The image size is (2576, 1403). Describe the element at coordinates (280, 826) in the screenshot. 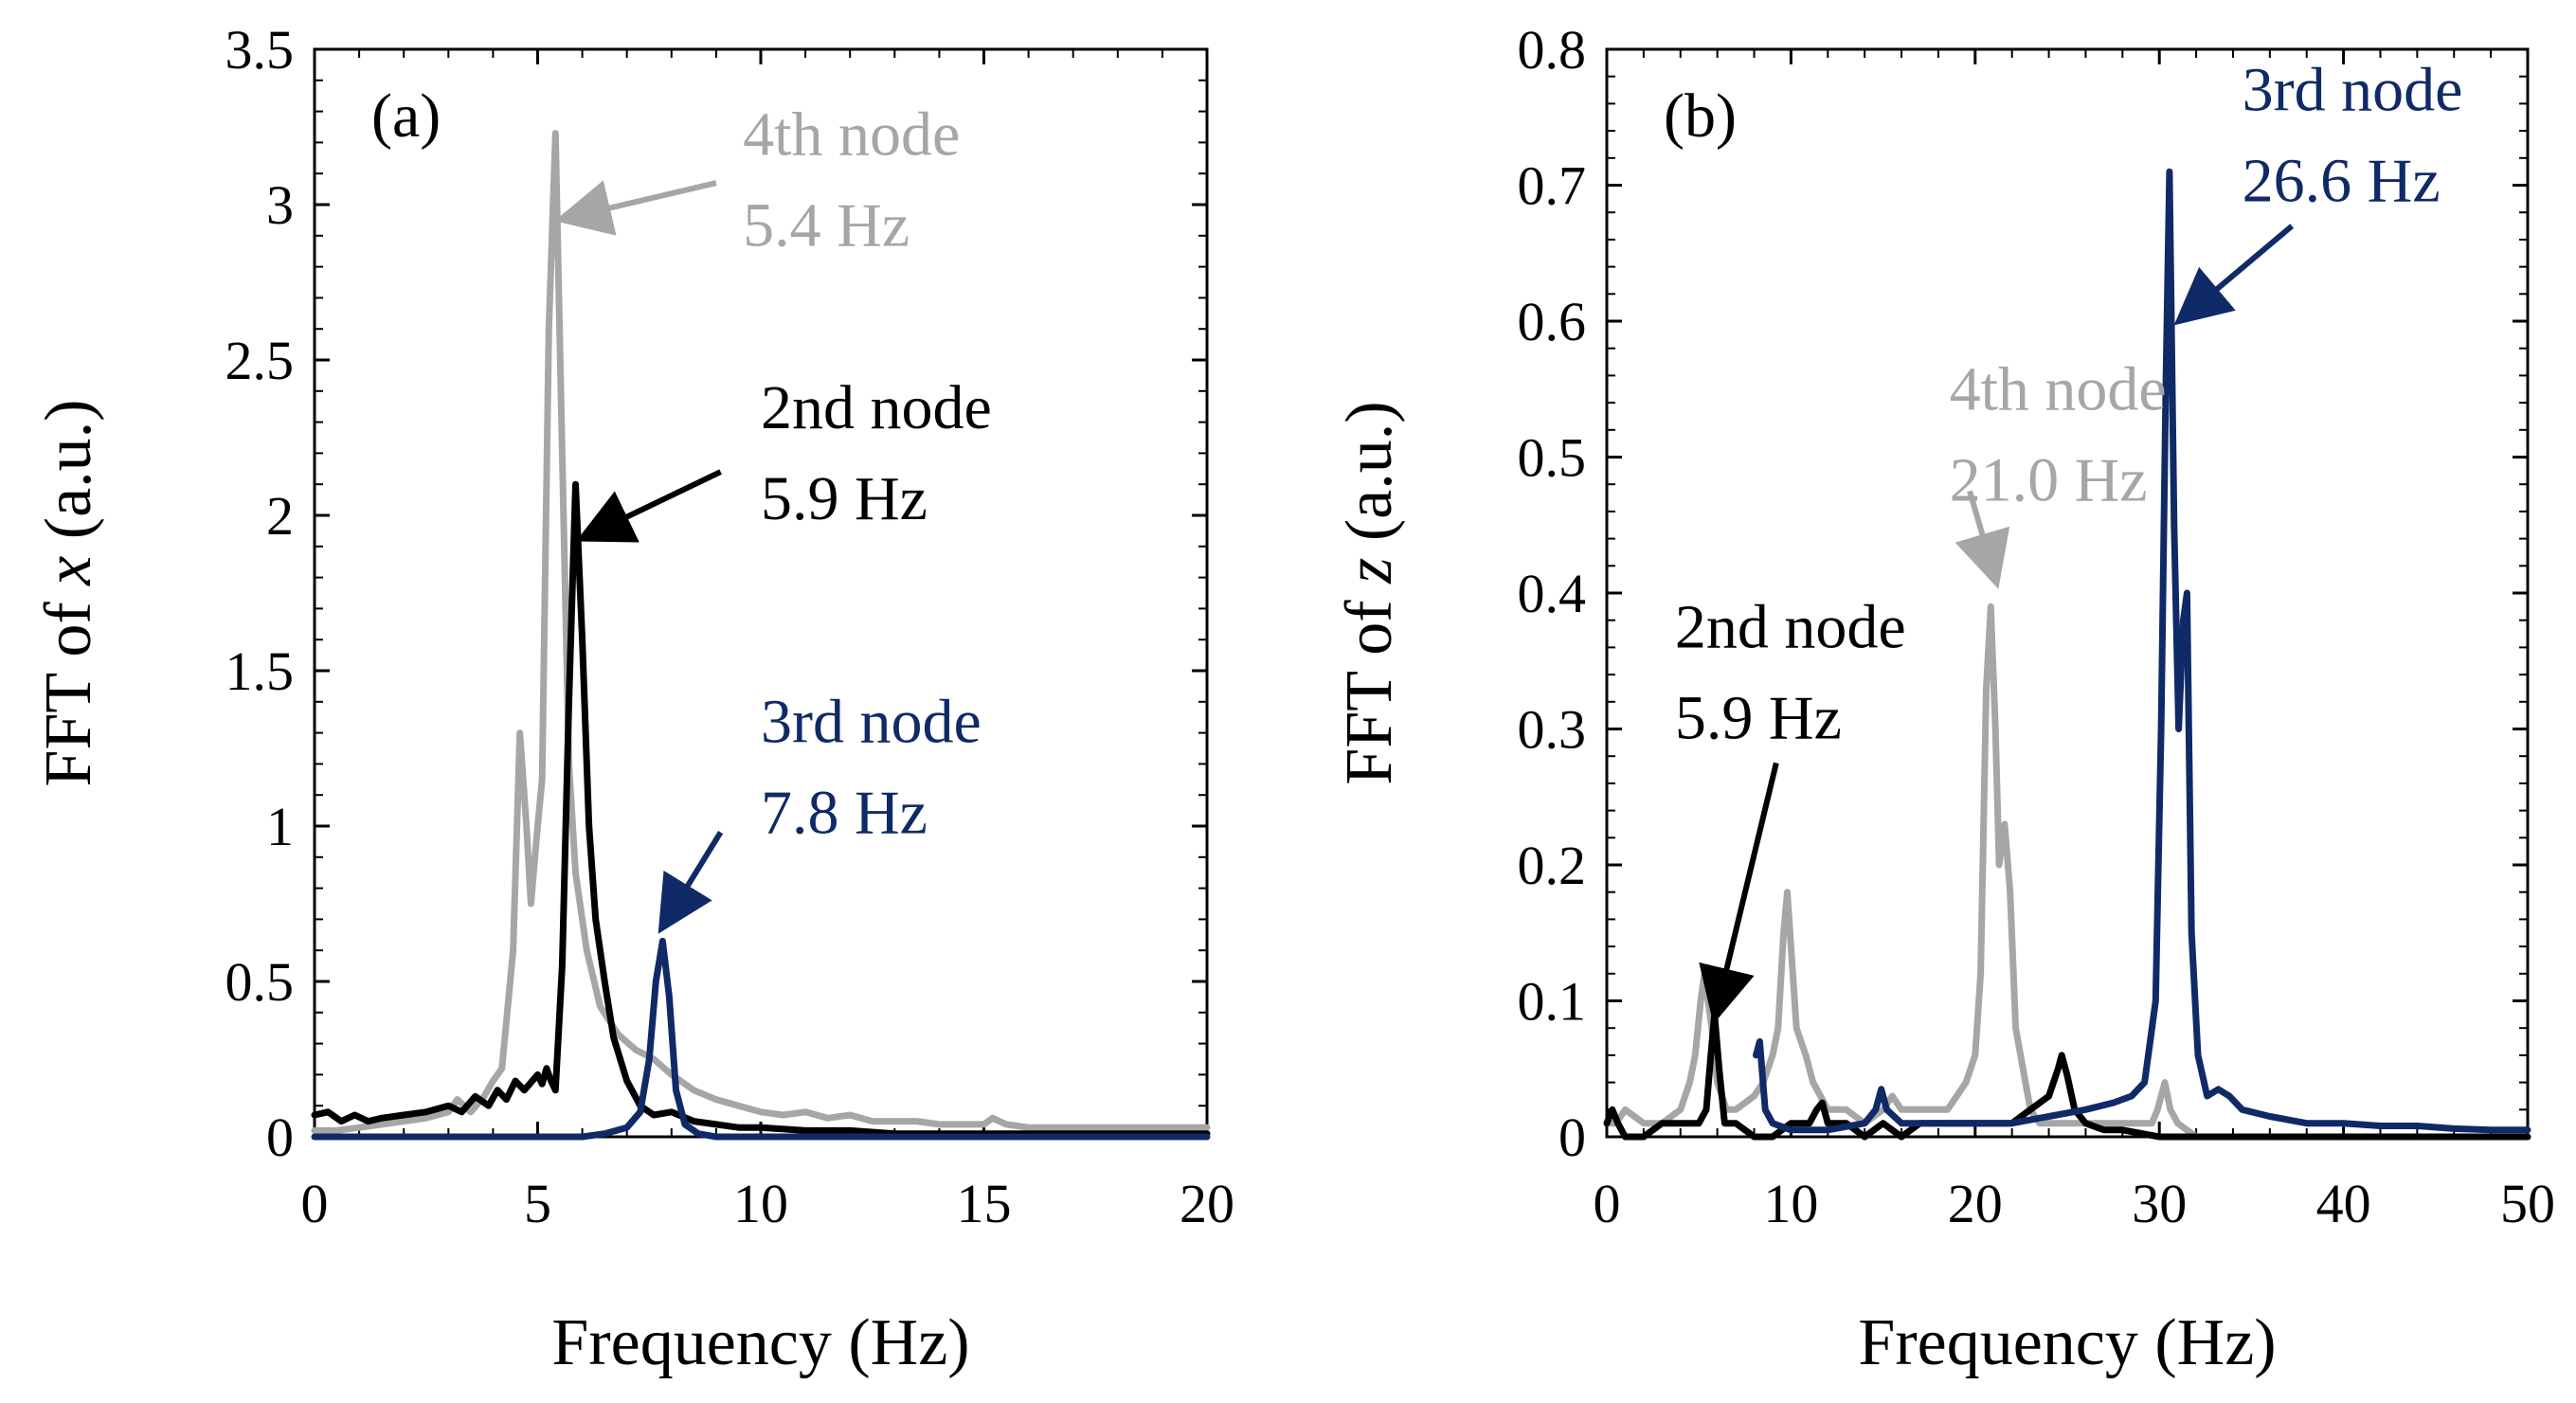

I see `y-tick-label: 1` at that location.